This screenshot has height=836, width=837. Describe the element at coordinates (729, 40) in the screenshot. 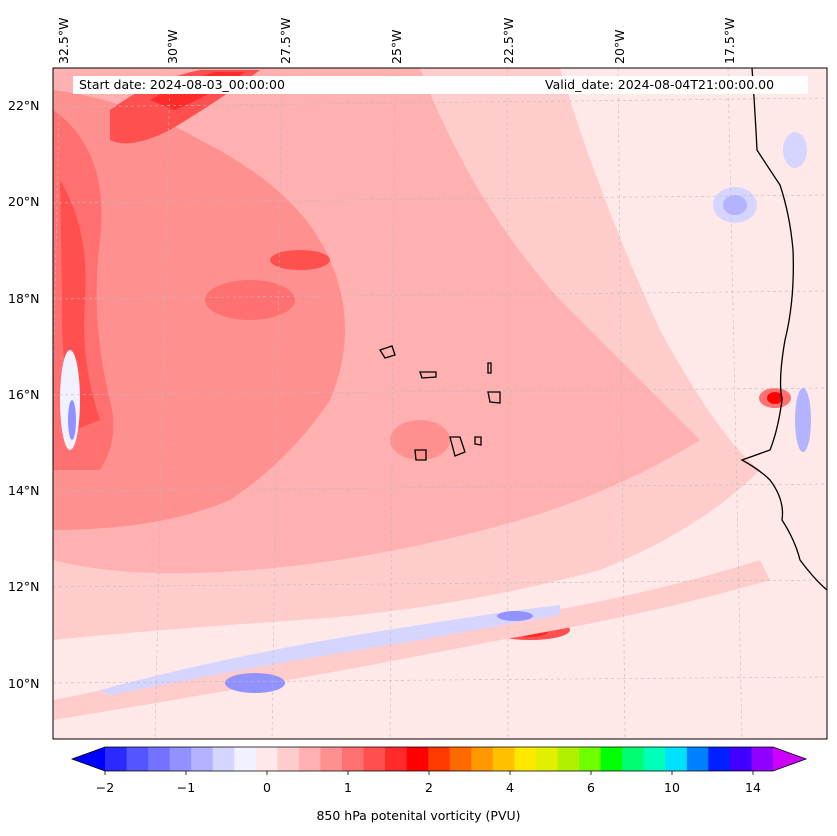

I see `lon-label: 17.5°W` at that location.